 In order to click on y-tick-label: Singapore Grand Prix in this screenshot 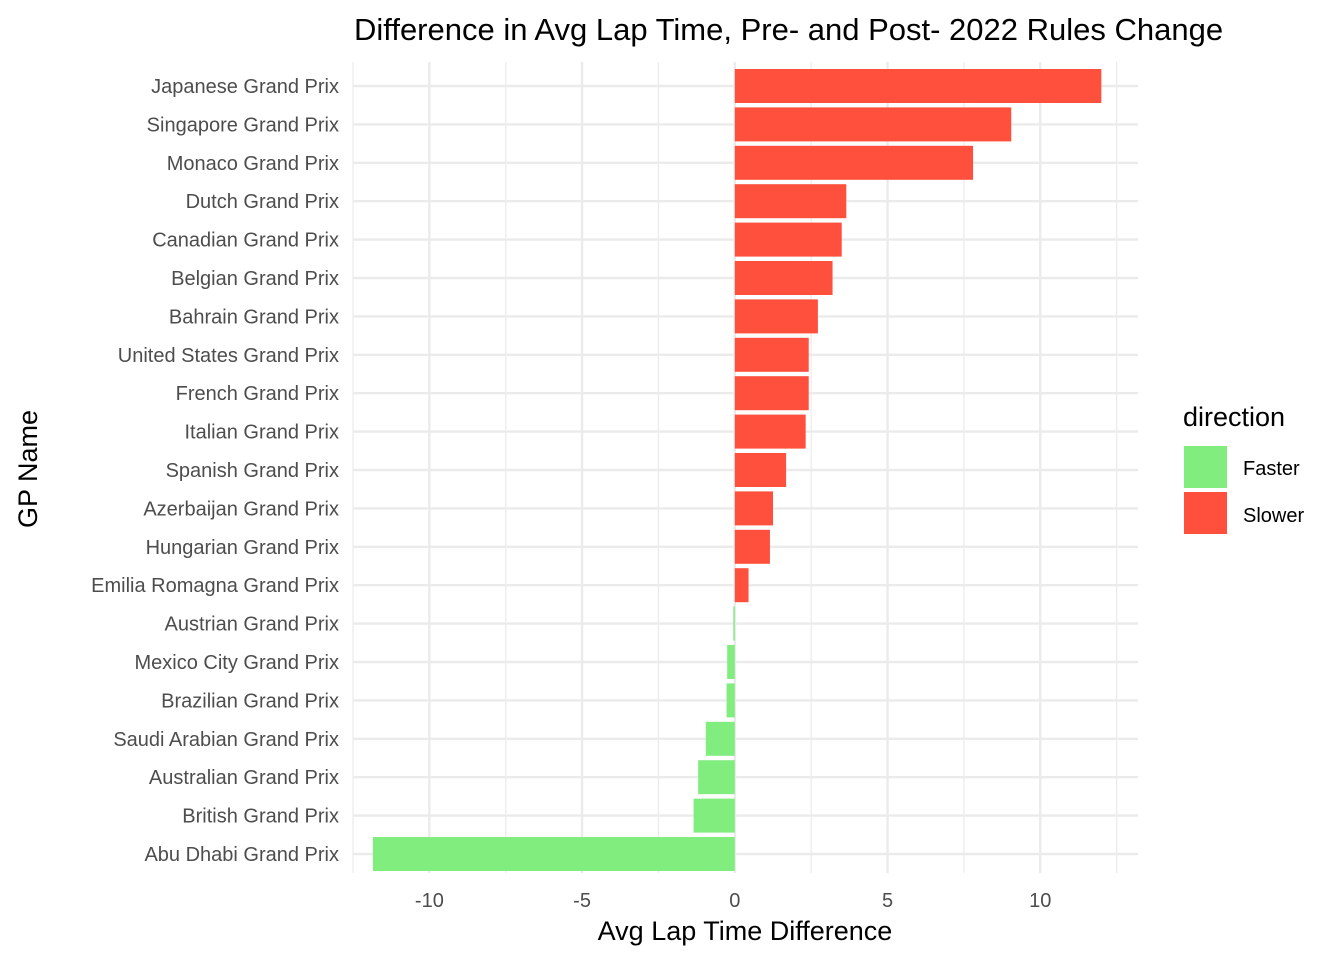, I will do `click(243, 125)`.